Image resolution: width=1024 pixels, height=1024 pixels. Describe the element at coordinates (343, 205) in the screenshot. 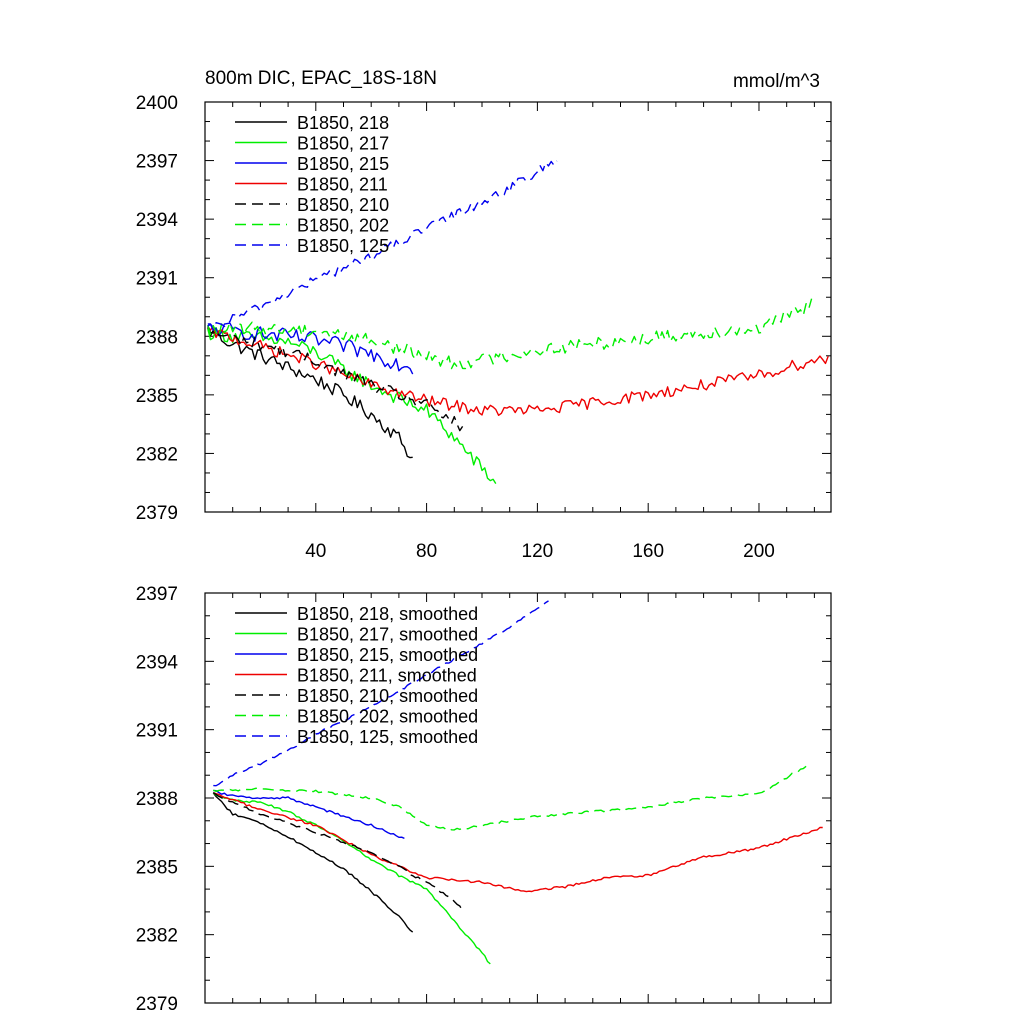

I see `legend-entry: B1850, 210` at that location.